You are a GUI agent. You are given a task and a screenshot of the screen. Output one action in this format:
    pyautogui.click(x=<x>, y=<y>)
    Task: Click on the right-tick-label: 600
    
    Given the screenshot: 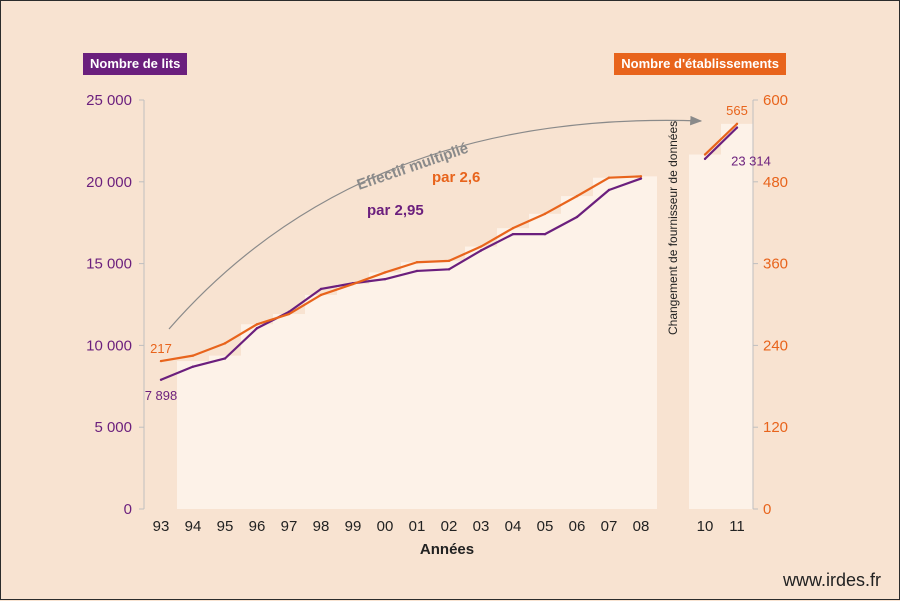 What is the action you would take?
    pyautogui.click(x=775, y=100)
    